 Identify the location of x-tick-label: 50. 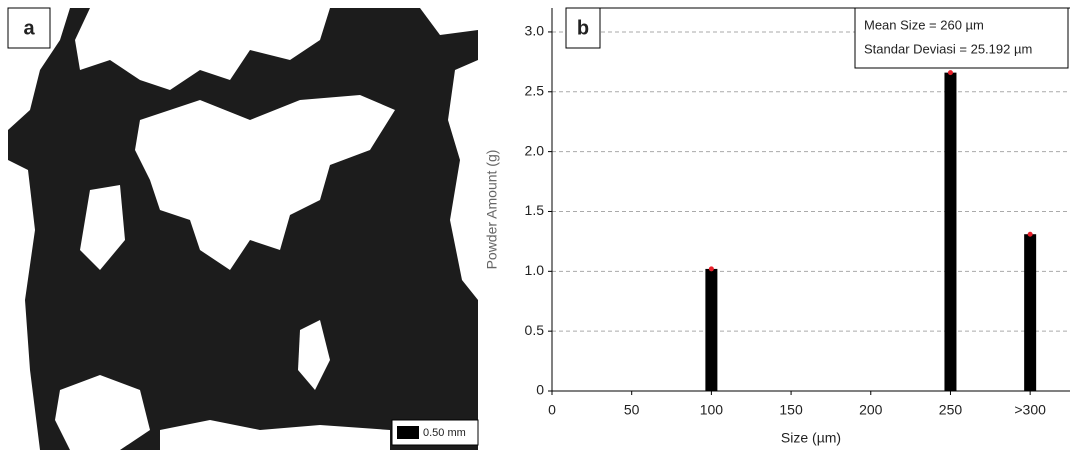
(632, 410).